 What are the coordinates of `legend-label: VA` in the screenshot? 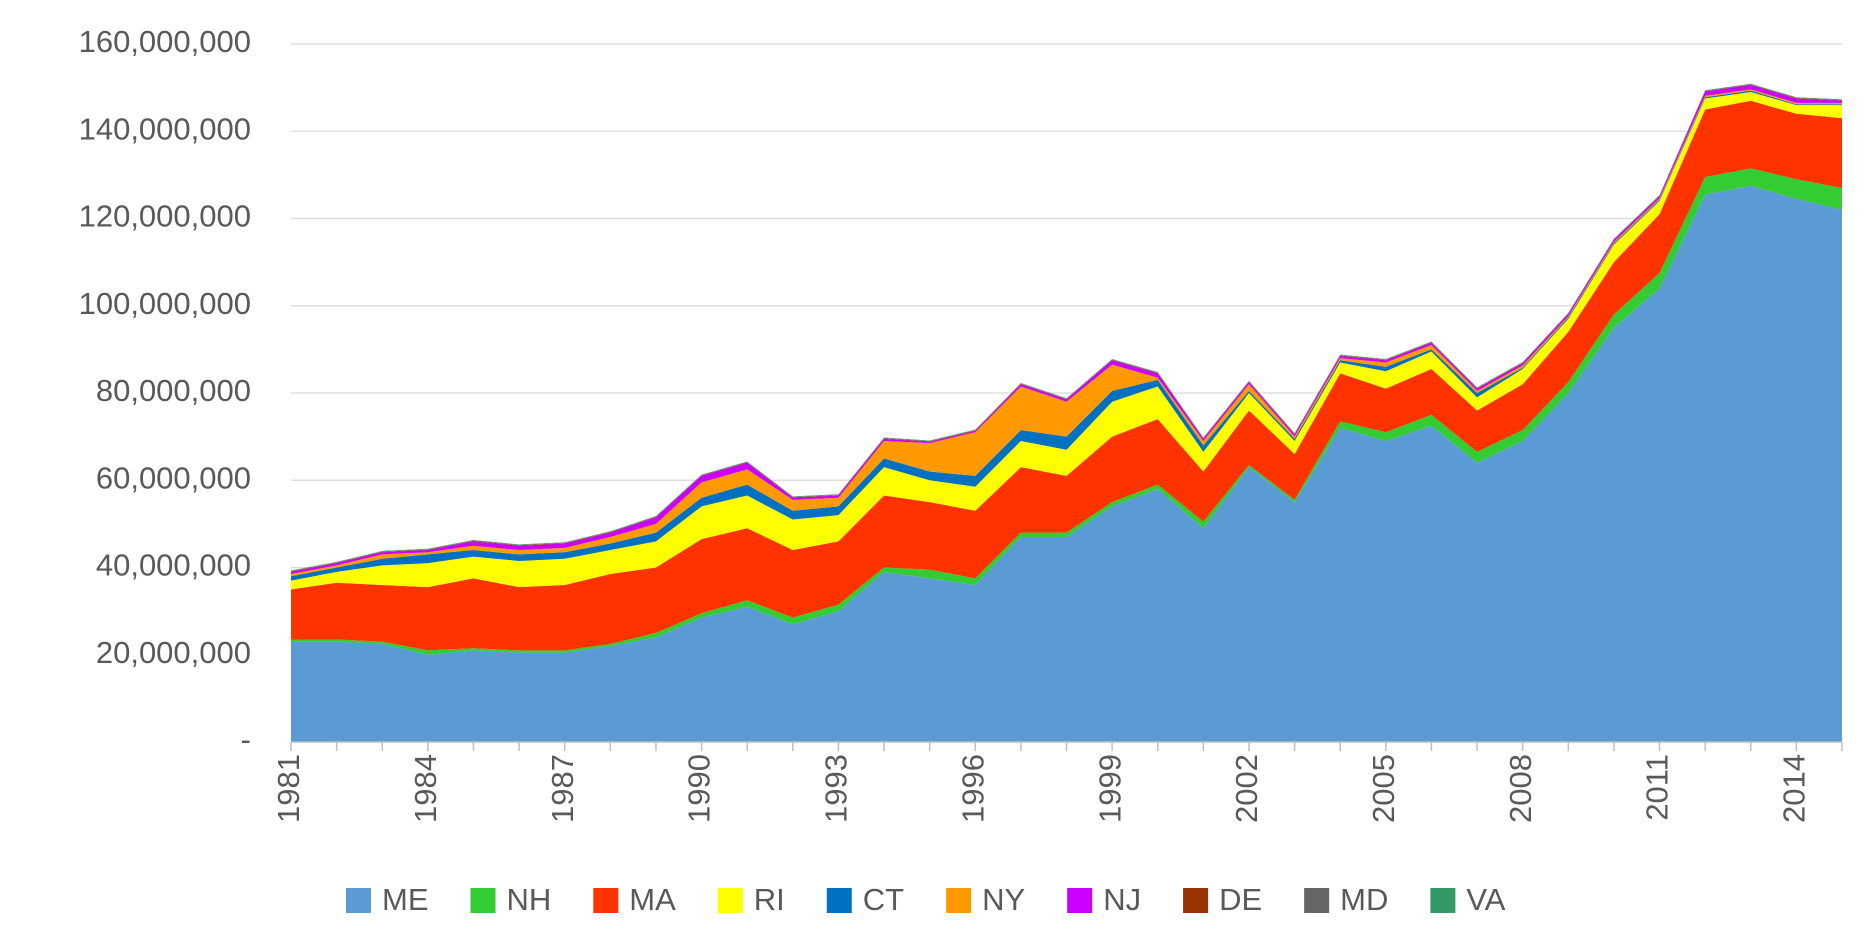 It's located at (1485, 899).